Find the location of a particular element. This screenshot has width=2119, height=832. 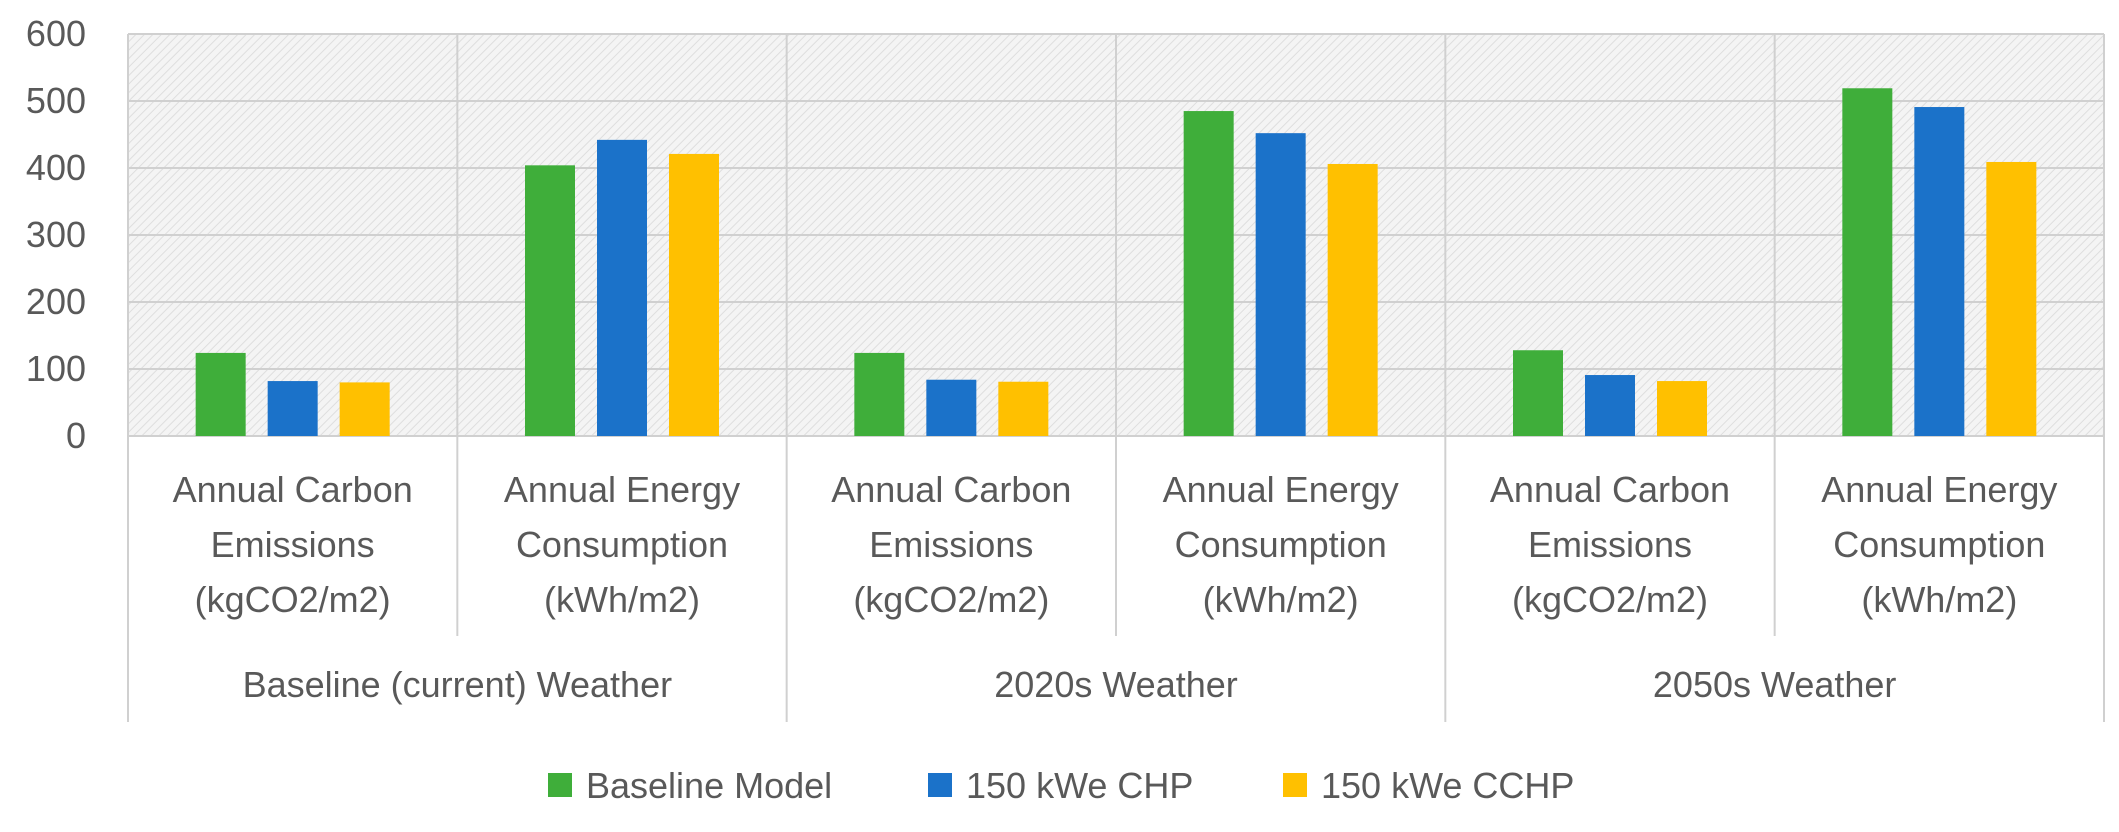

legend-label: 150 kWe CCHP is located at coordinates (1447, 785).